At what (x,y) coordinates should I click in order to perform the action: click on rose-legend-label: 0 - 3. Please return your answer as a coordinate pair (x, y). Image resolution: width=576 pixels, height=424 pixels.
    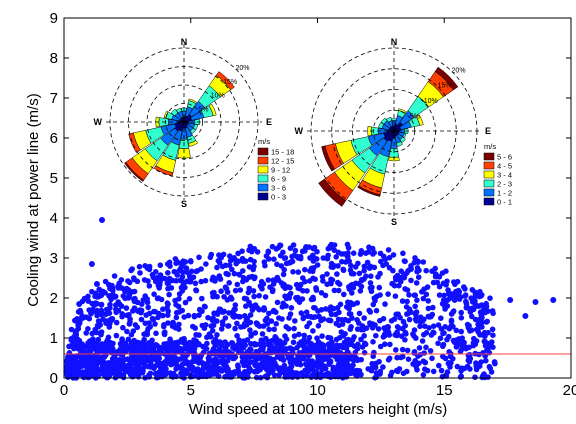
    Looking at the image, I should click on (278, 197).